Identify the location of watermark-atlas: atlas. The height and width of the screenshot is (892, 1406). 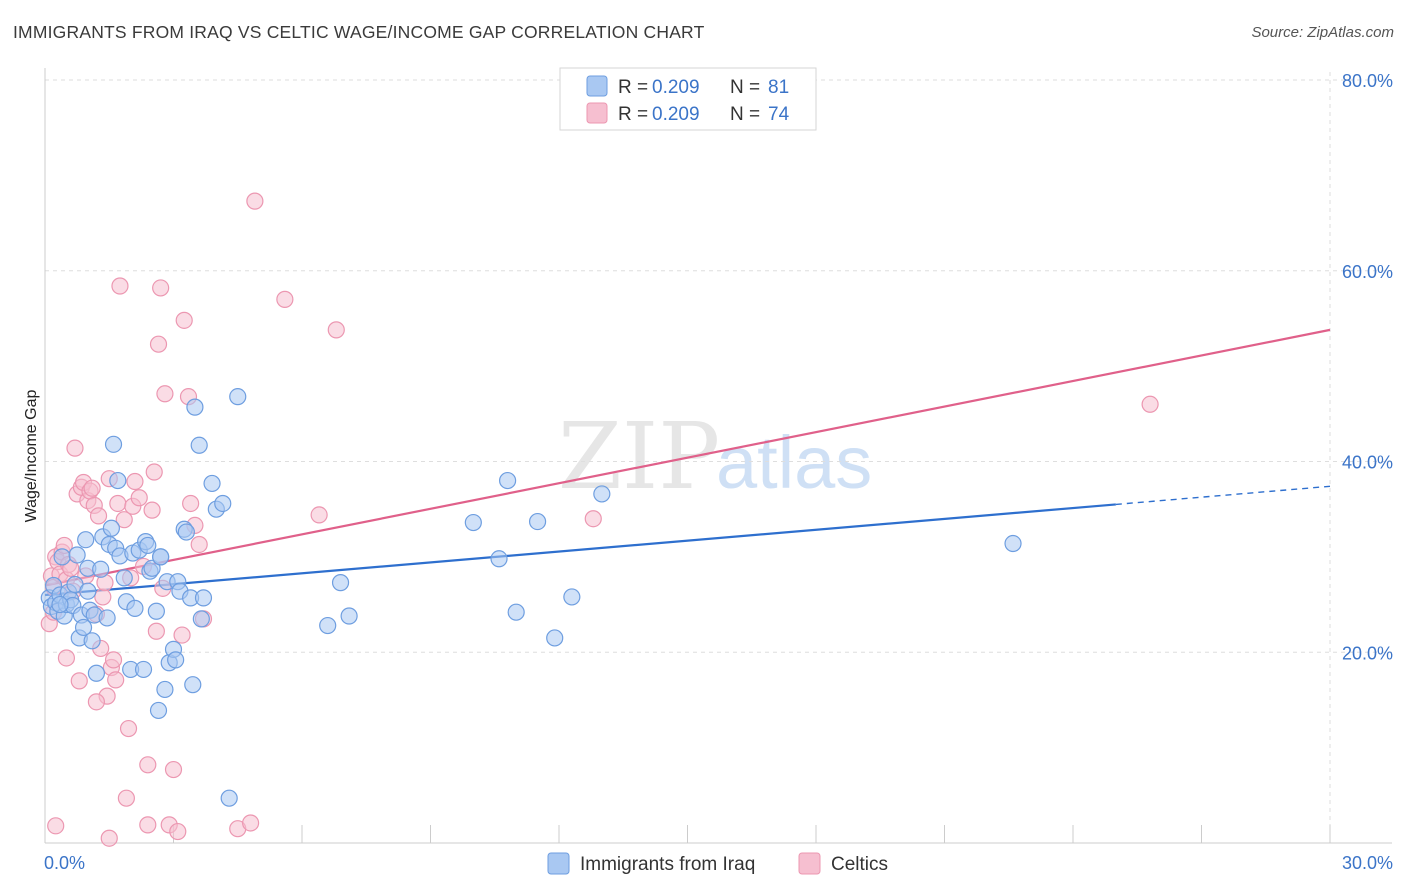
(794, 462).